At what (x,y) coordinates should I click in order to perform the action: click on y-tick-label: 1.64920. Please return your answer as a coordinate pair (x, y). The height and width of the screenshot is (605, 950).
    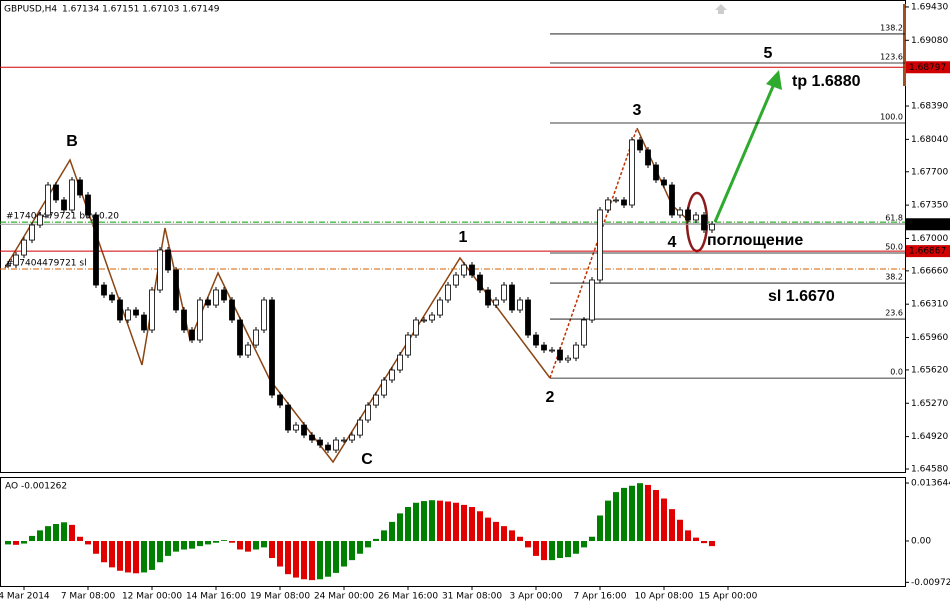
    Looking at the image, I should click on (929, 437).